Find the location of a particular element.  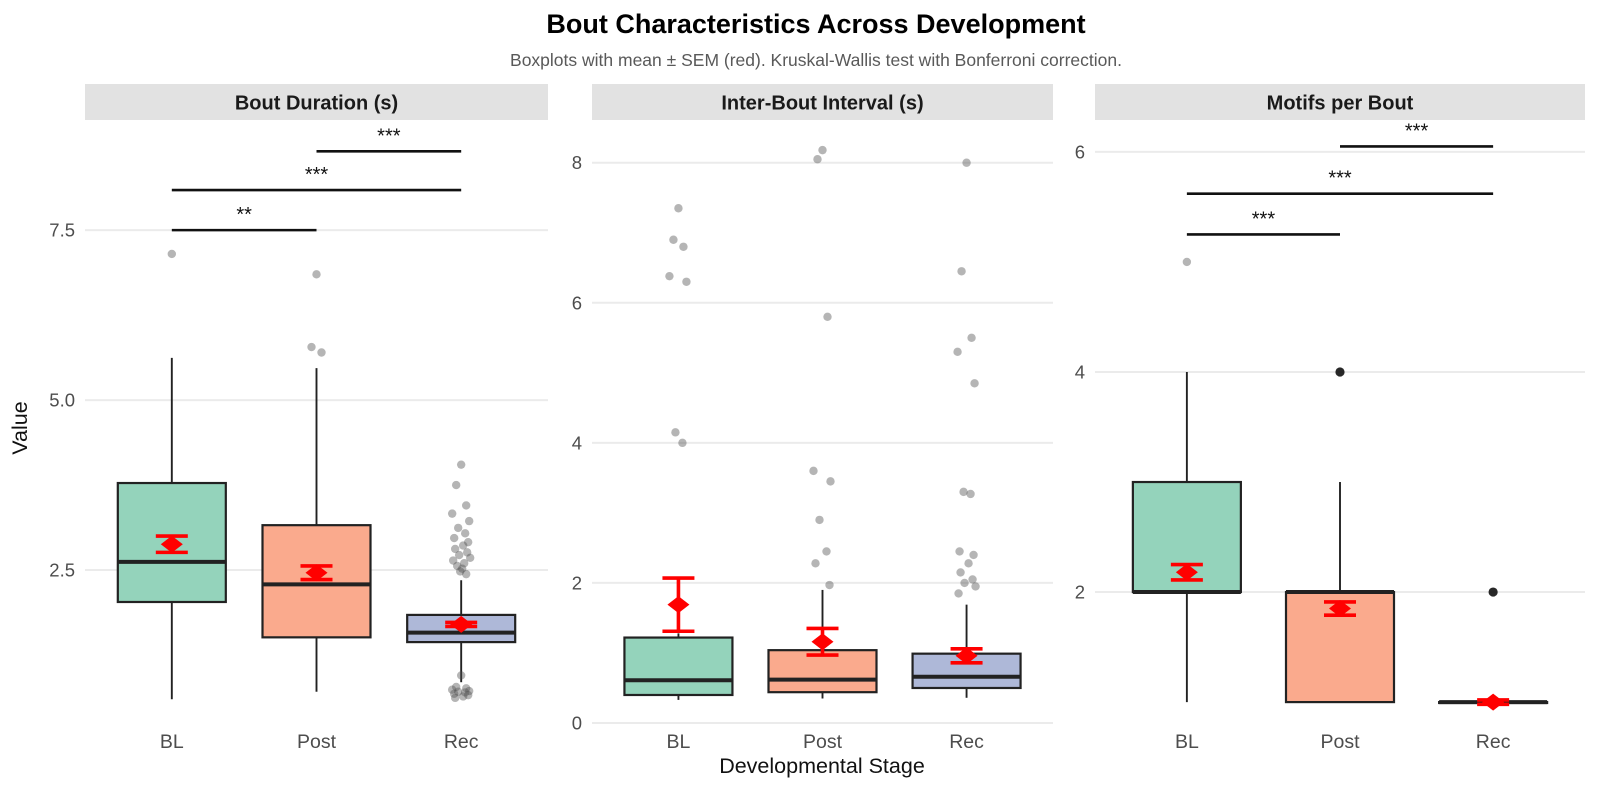

y-tick-label: 2.5 is located at coordinates (62, 570).